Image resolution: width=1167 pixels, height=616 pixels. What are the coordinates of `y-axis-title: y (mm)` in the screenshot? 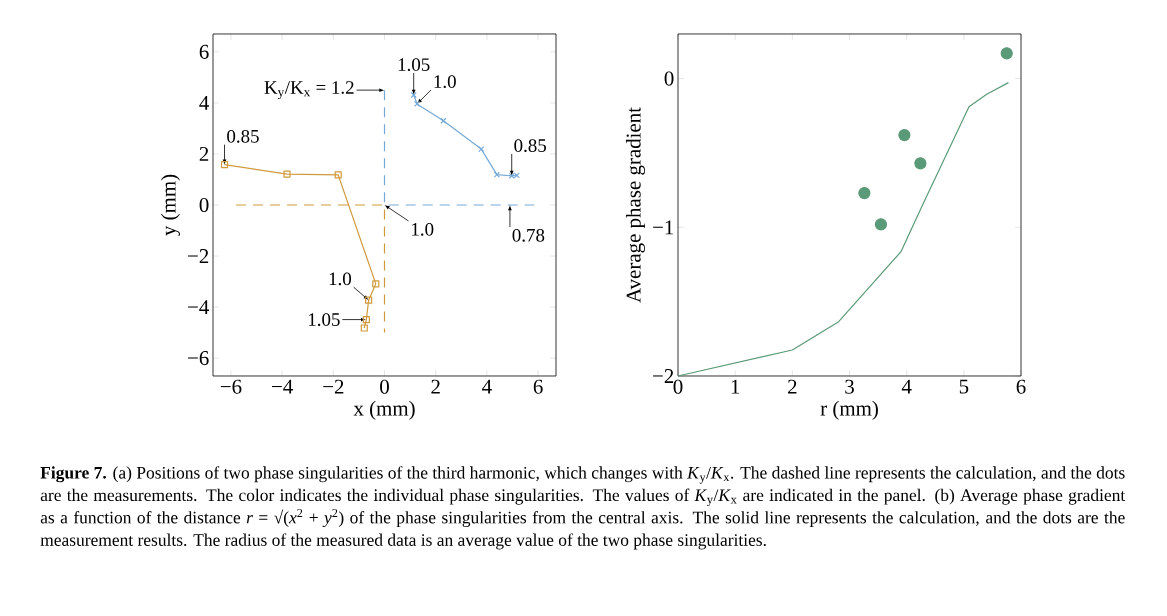 It's located at (170, 205).